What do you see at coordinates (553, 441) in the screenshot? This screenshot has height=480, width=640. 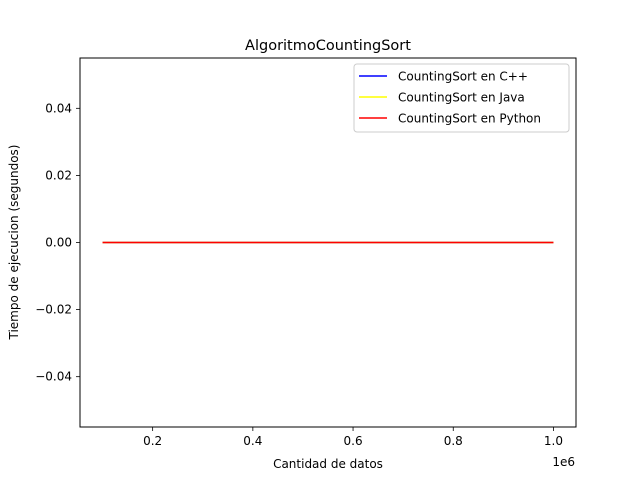 I see `x-tick-label-4: 1.0` at bounding box center [553, 441].